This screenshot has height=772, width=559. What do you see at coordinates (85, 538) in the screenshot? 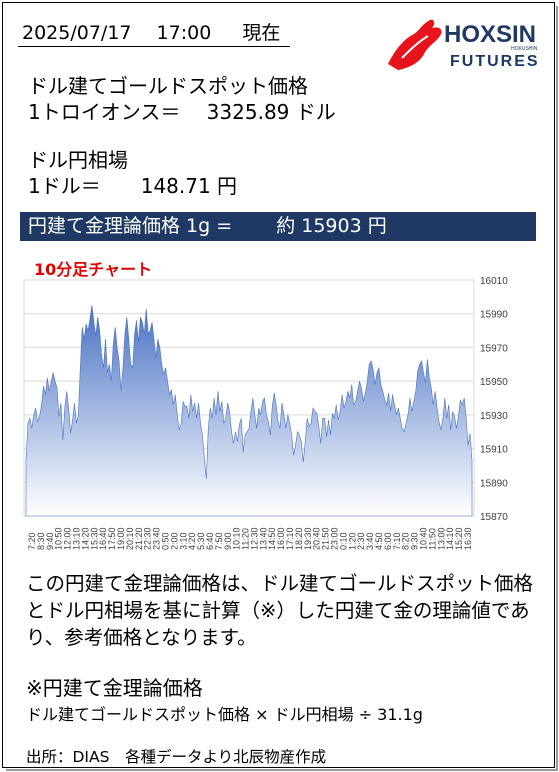
I see `x-tick-label: 14:20` at bounding box center [85, 538].